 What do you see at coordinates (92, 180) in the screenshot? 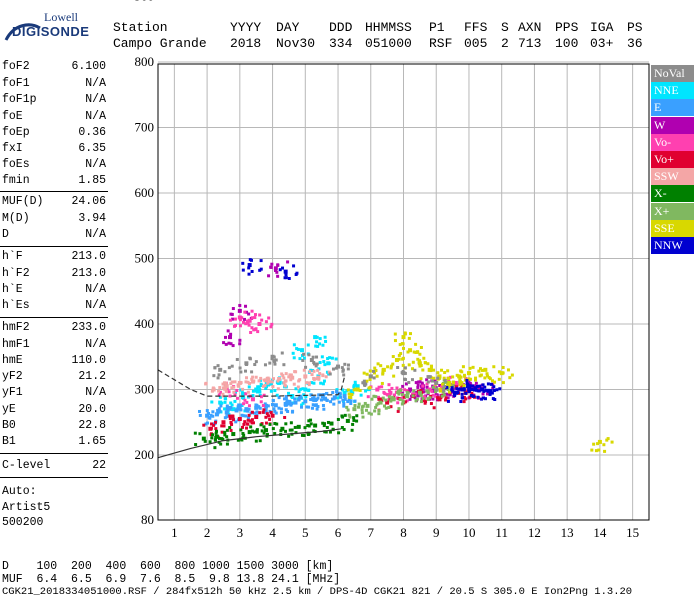
I see `param-value: 1.85` at bounding box center [92, 180].